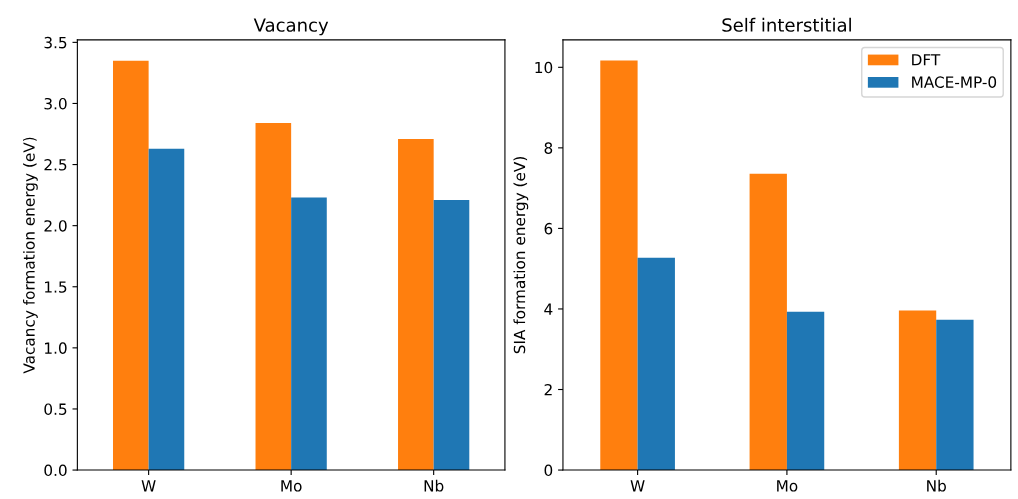 This screenshot has height=499, width=1018. Describe the element at coordinates (55, 165) in the screenshot. I see `y-tick-label: 2.5` at that location.